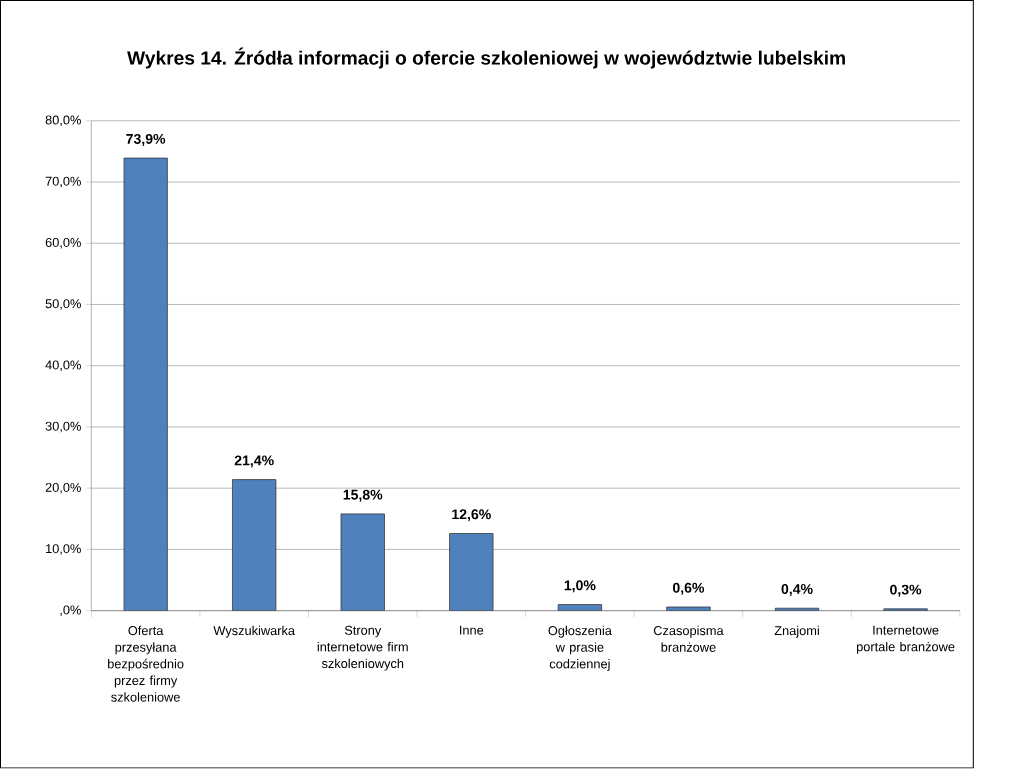 This screenshot has height=769, width=1014. What do you see at coordinates (254, 632) in the screenshot?
I see `x-tick-label: Wyszukiwarka` at bounding box center [254, 632].